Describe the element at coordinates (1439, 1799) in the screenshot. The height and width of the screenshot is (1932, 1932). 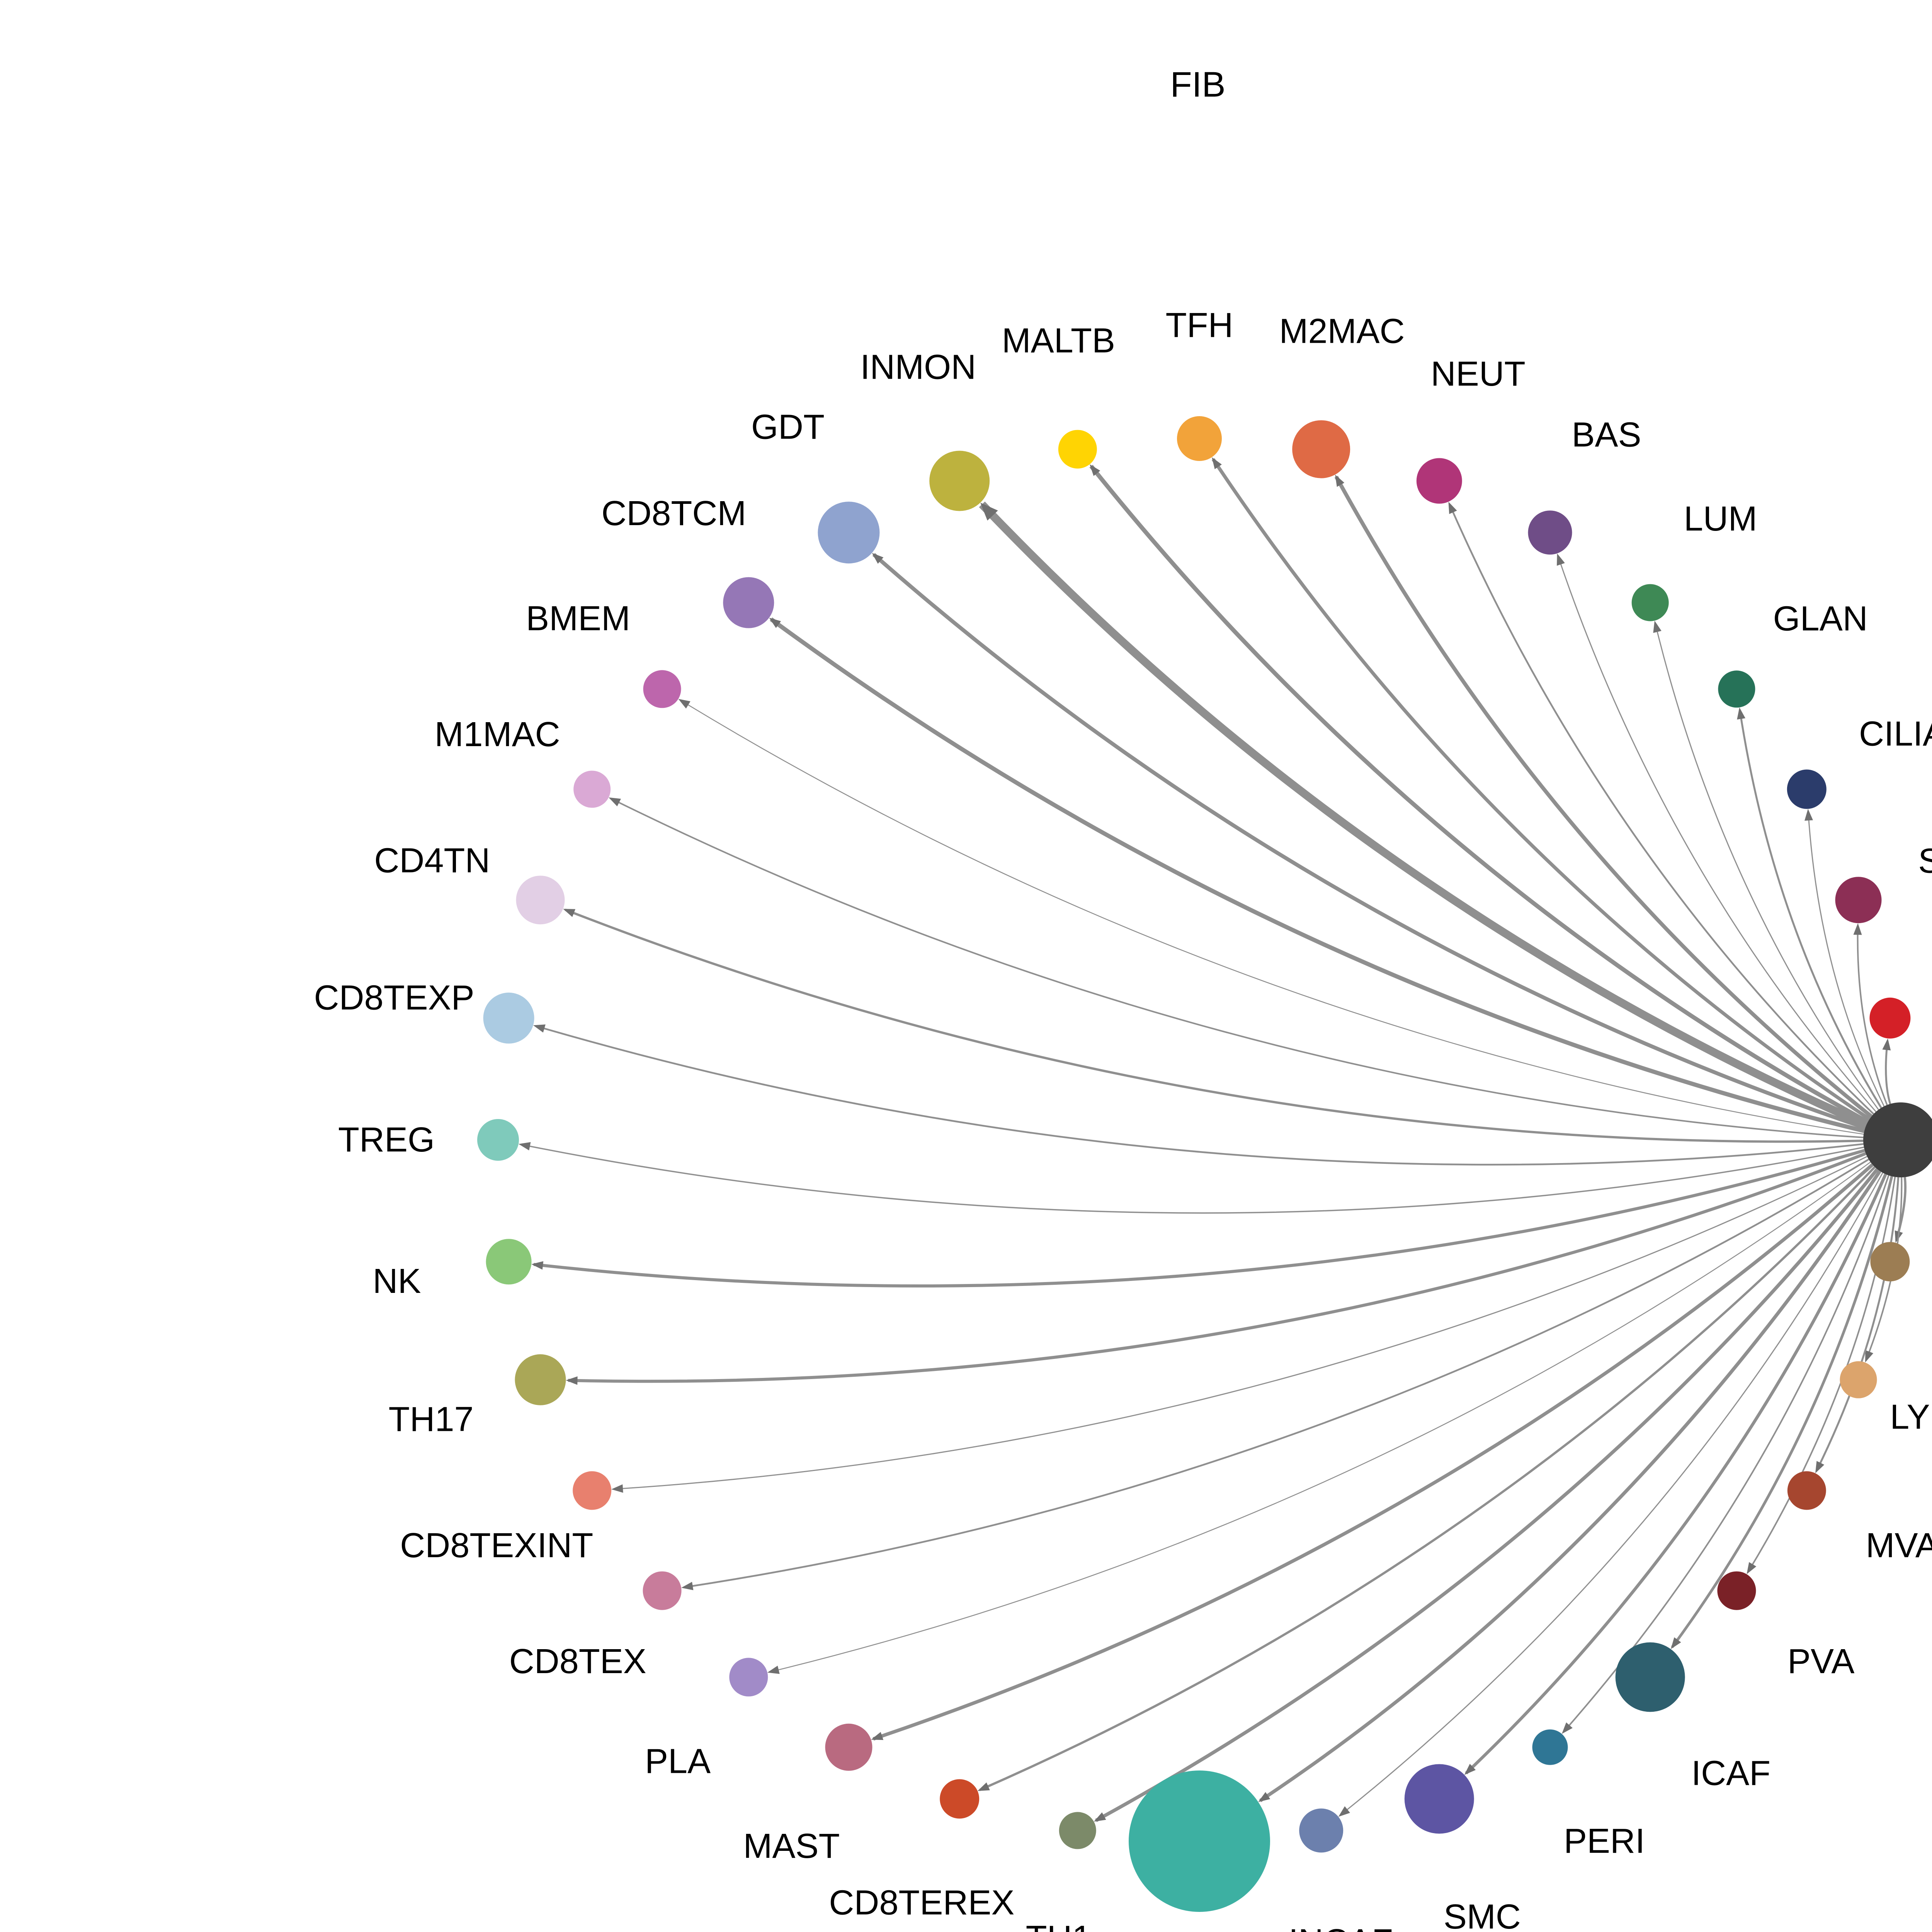
I see `node-SMC` at that location.